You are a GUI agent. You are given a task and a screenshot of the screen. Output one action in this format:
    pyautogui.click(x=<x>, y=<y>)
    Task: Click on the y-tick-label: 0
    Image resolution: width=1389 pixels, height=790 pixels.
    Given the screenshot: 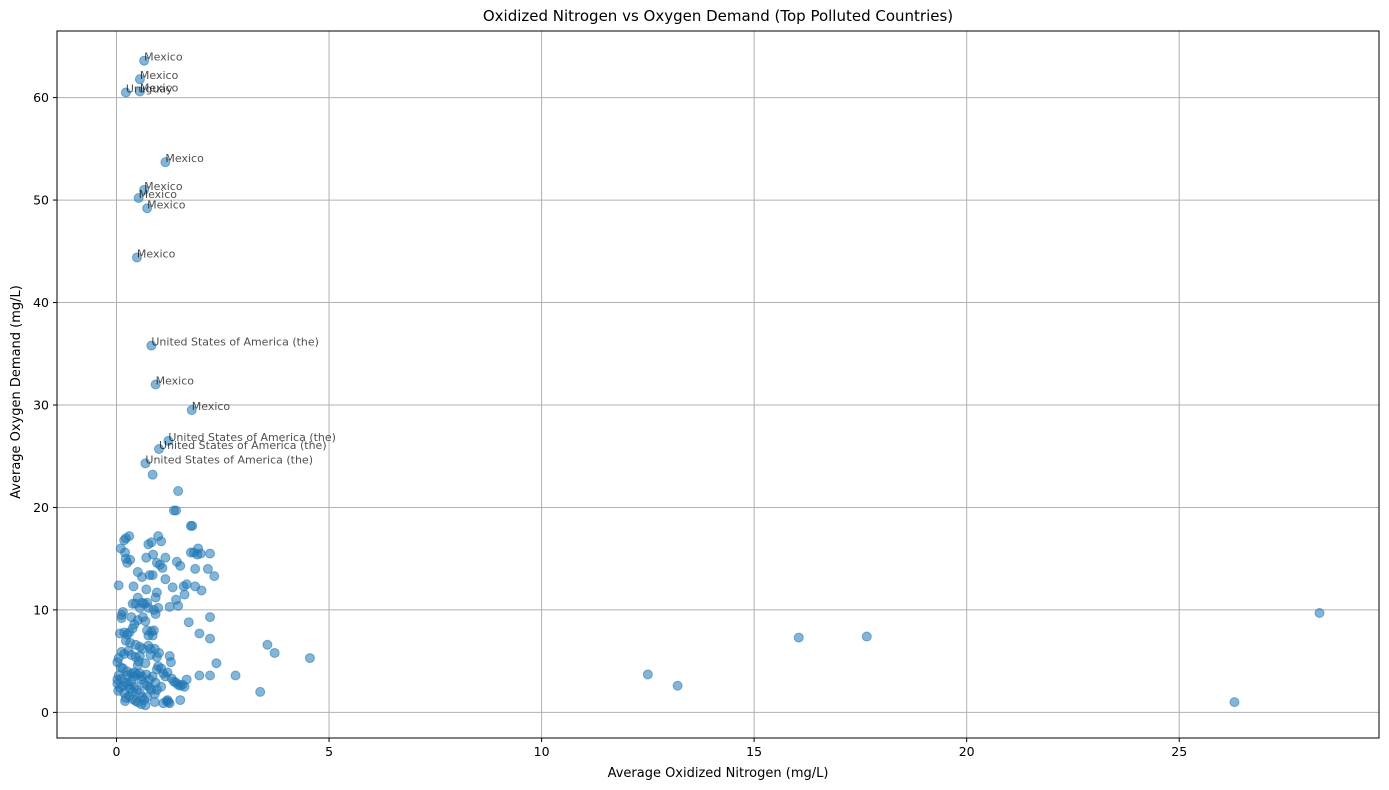 What is the action you would take?
    pyautogui.click(x=45, y=712)
    